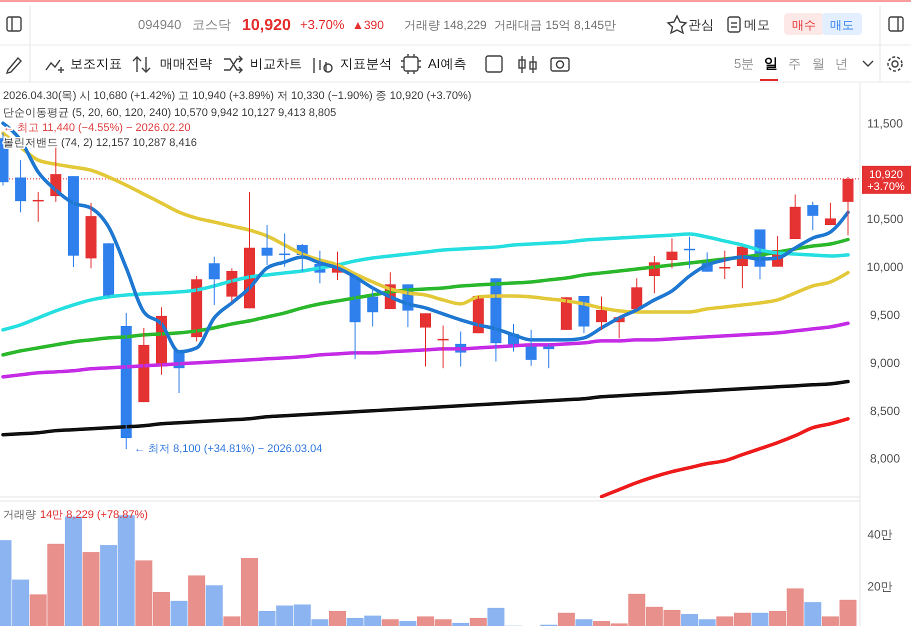  Describe the element at coordinates (322, 24) in the screenshot. I see `text: +3.70%` at that location.